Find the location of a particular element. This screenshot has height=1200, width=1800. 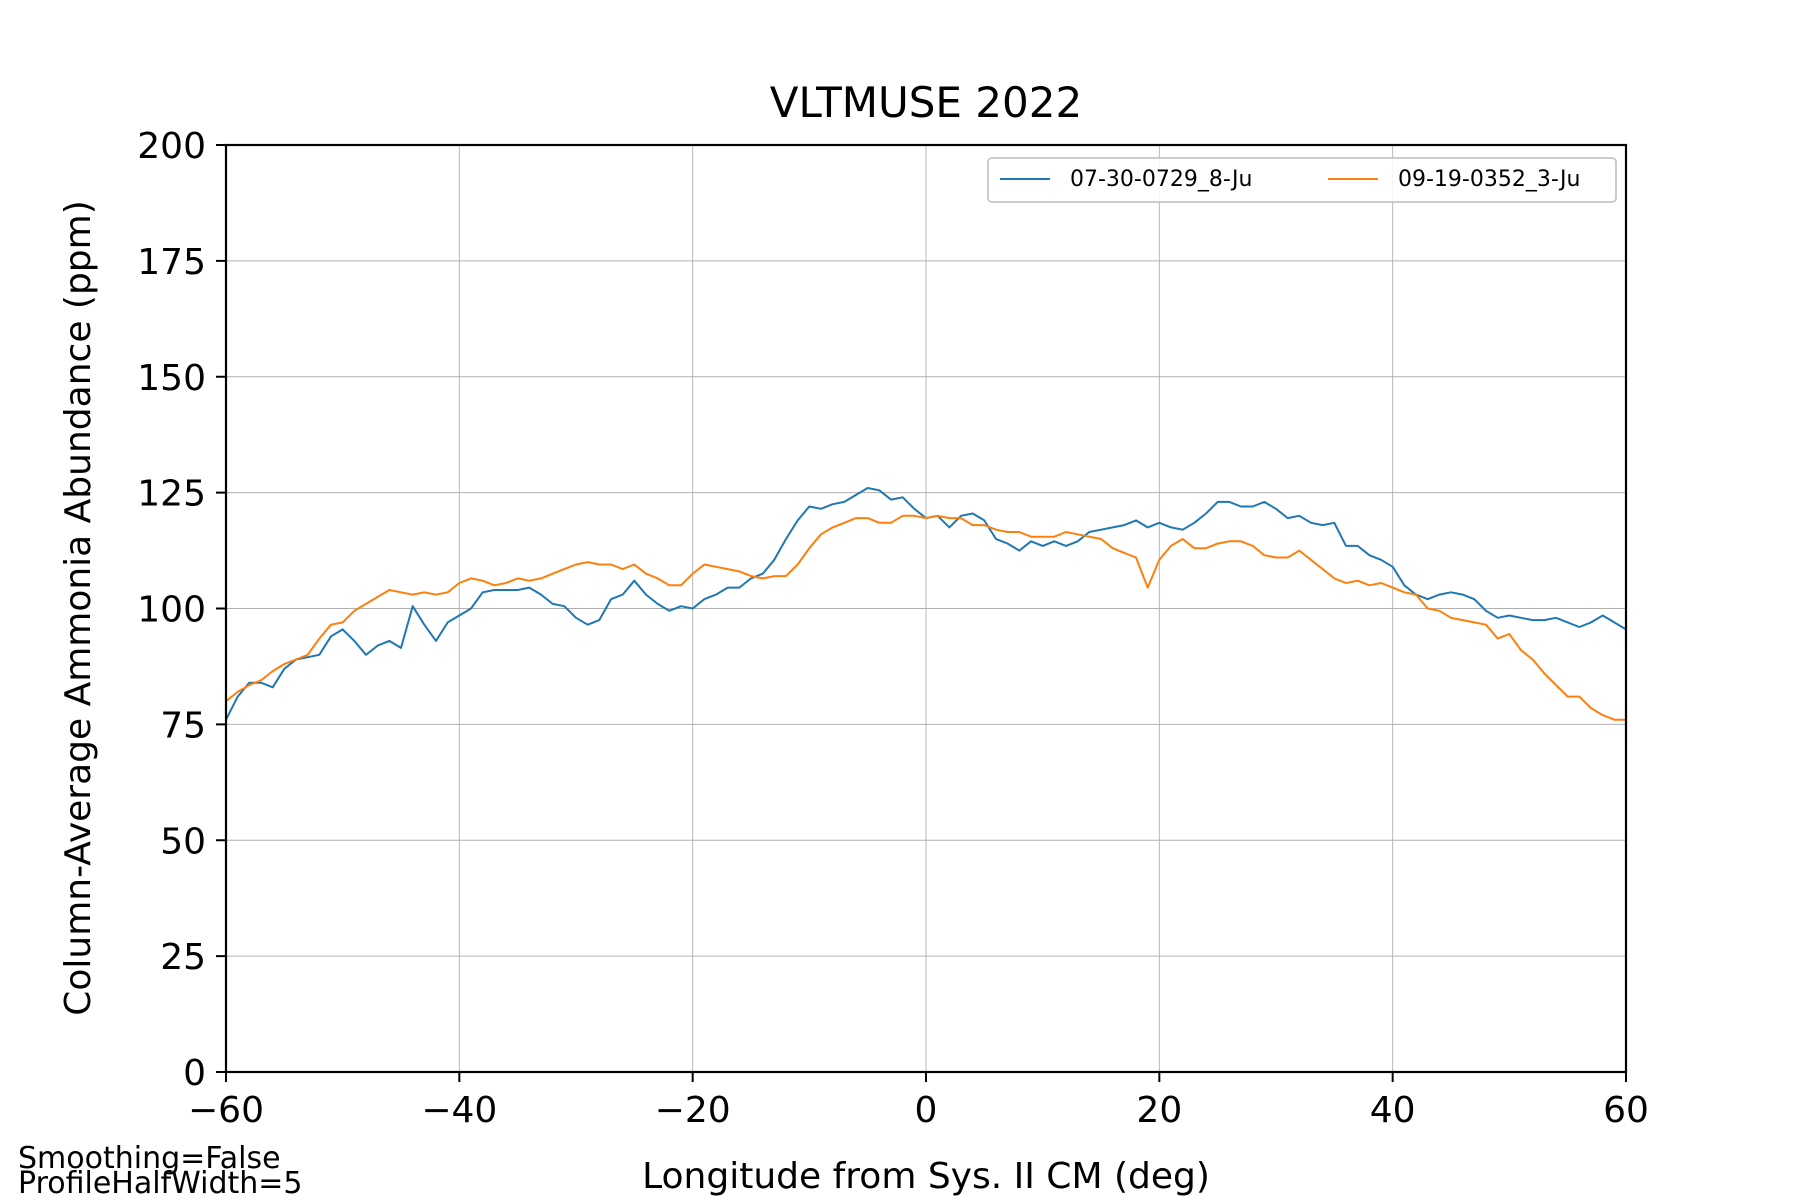

x-tick-label: −20 is located at coordinates (693, 1110).